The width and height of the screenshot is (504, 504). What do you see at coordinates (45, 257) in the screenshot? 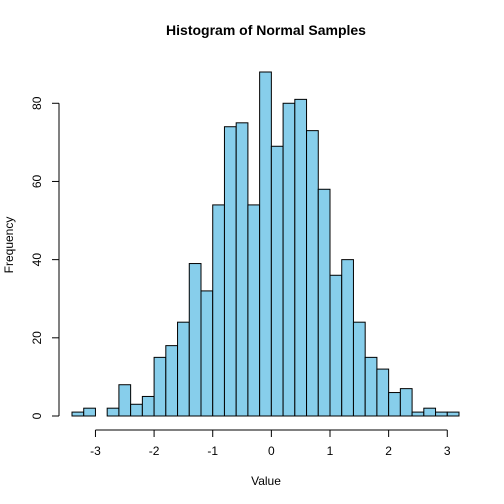
I see `y-axis: 0 20 40 60 80` at bounding box center [45, 257].